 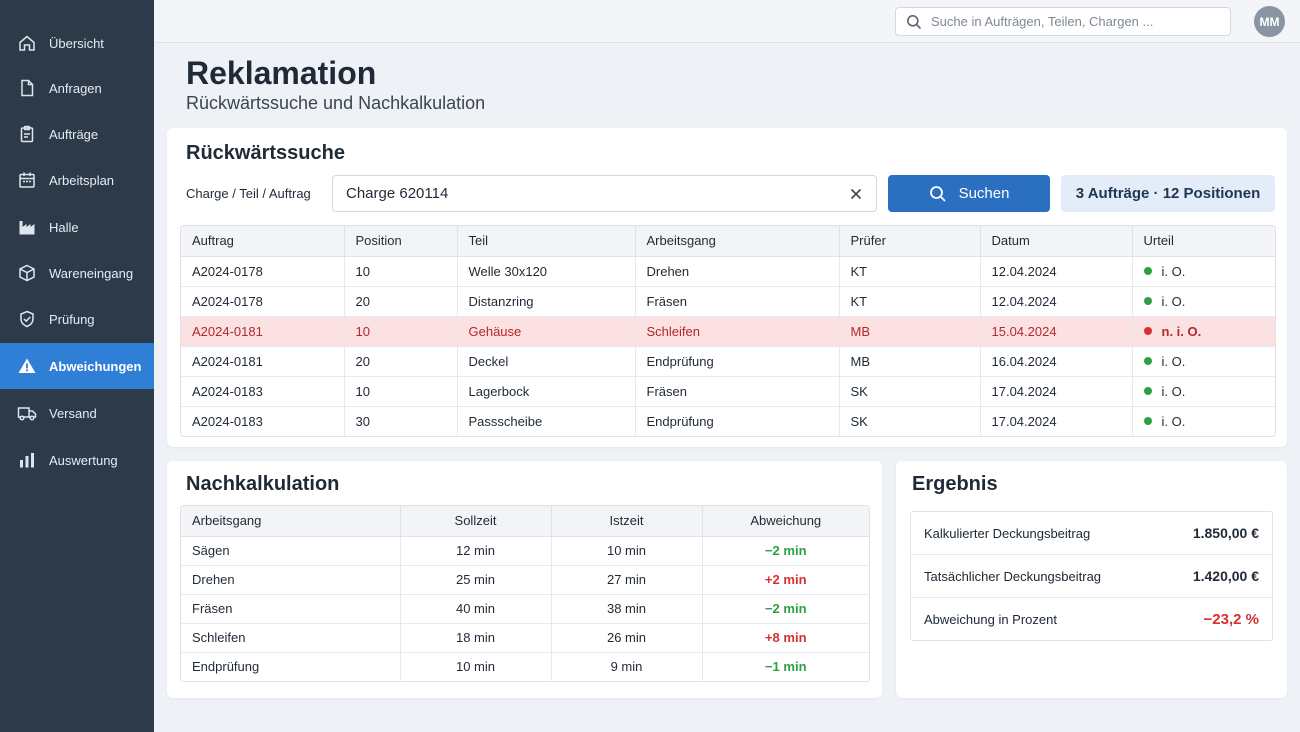 What do you see at coordinates (291, 551) in the screenshot?
I see `cell-operation: Sägen` at bounding box center [291, 551].